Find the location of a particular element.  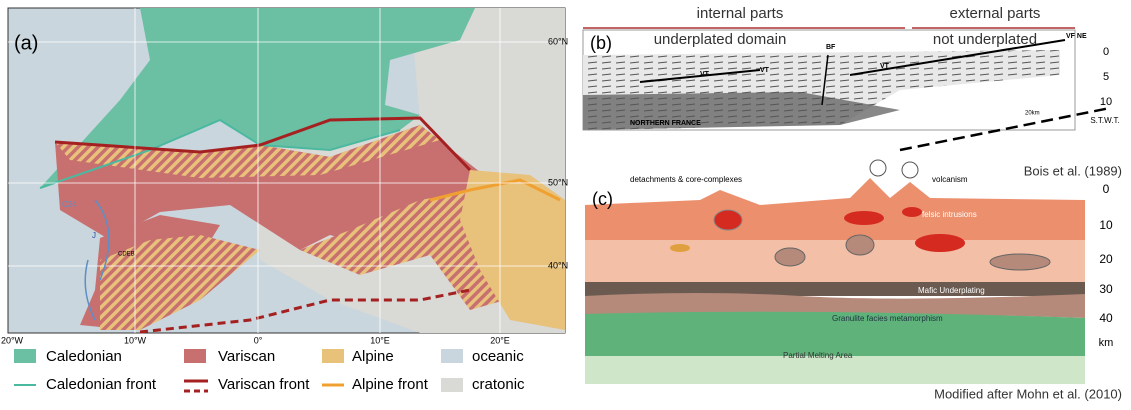

legend-label: Variscan front is located at coordinates (264, 384).